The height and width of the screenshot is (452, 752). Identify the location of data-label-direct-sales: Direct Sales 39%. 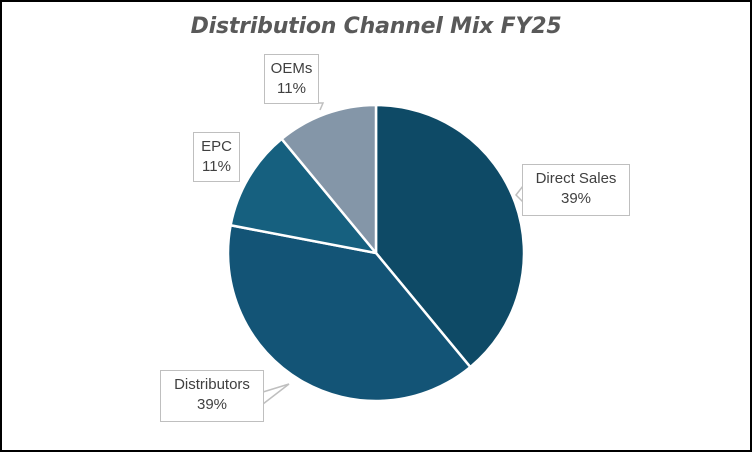
(576, 190).